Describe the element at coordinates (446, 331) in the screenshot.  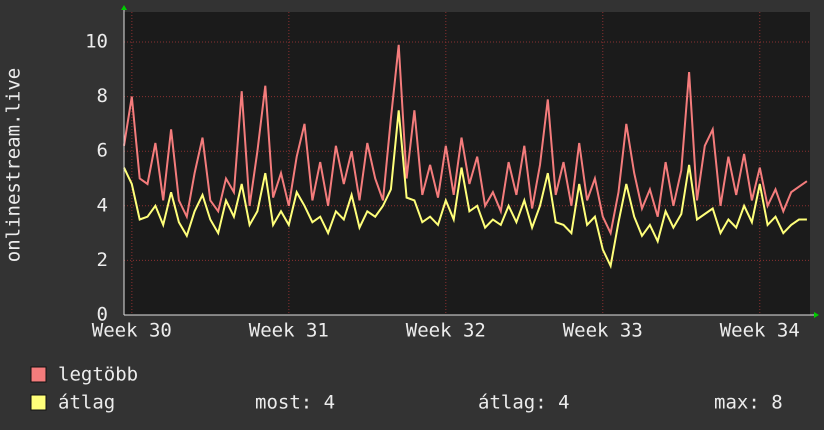
I see `x-tick-label: Week 32` at that location.